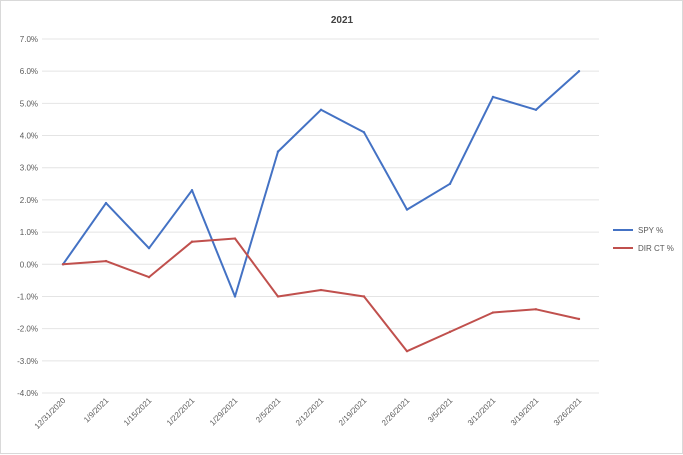 The width and height of the screenshot is (683, 455). I want to click on y-tick-label: -2.0%, so click(27, 329).